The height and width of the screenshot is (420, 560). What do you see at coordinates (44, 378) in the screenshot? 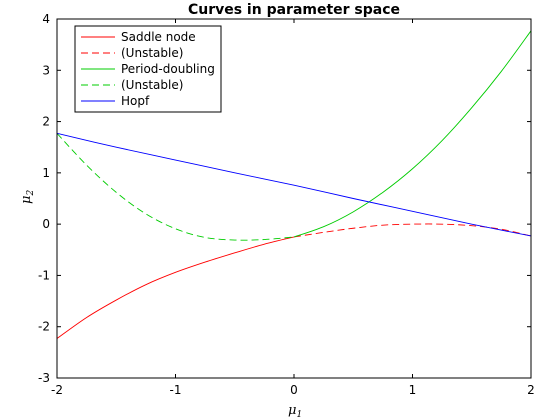
I see `y-tick-label: -3` at bounding box center [44, 378].